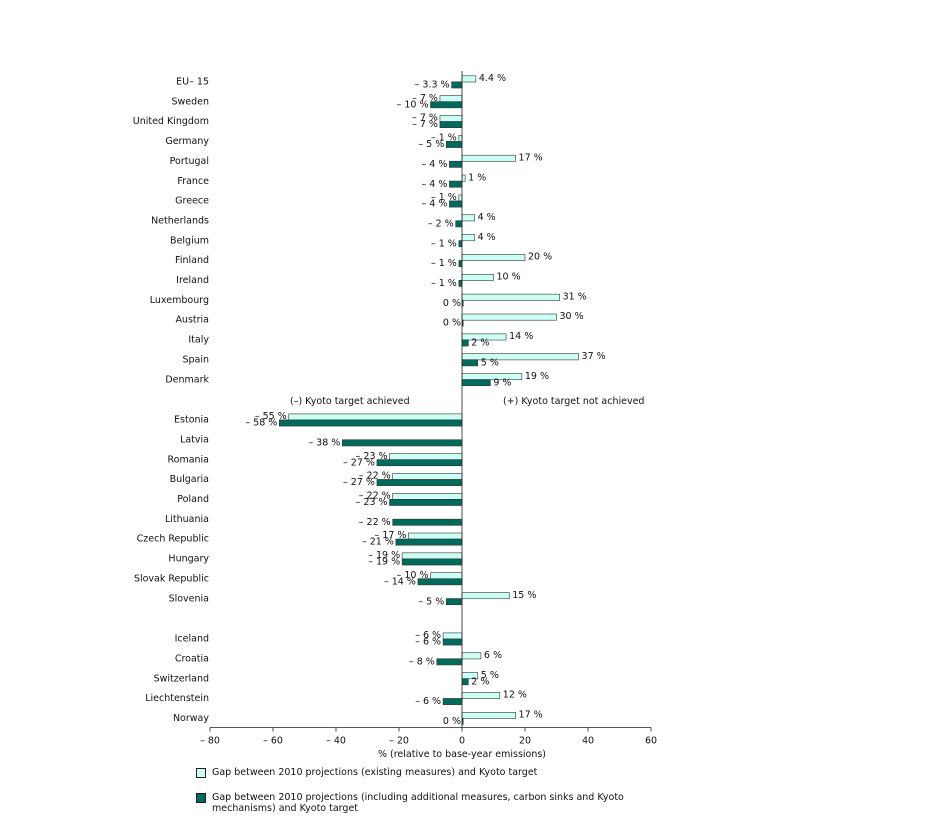  What do you see at coordinates (425, 118) in the screenshot?
I see `data-label-existing-united-kingdom: – 7 %` at bounding box center [425, 118].